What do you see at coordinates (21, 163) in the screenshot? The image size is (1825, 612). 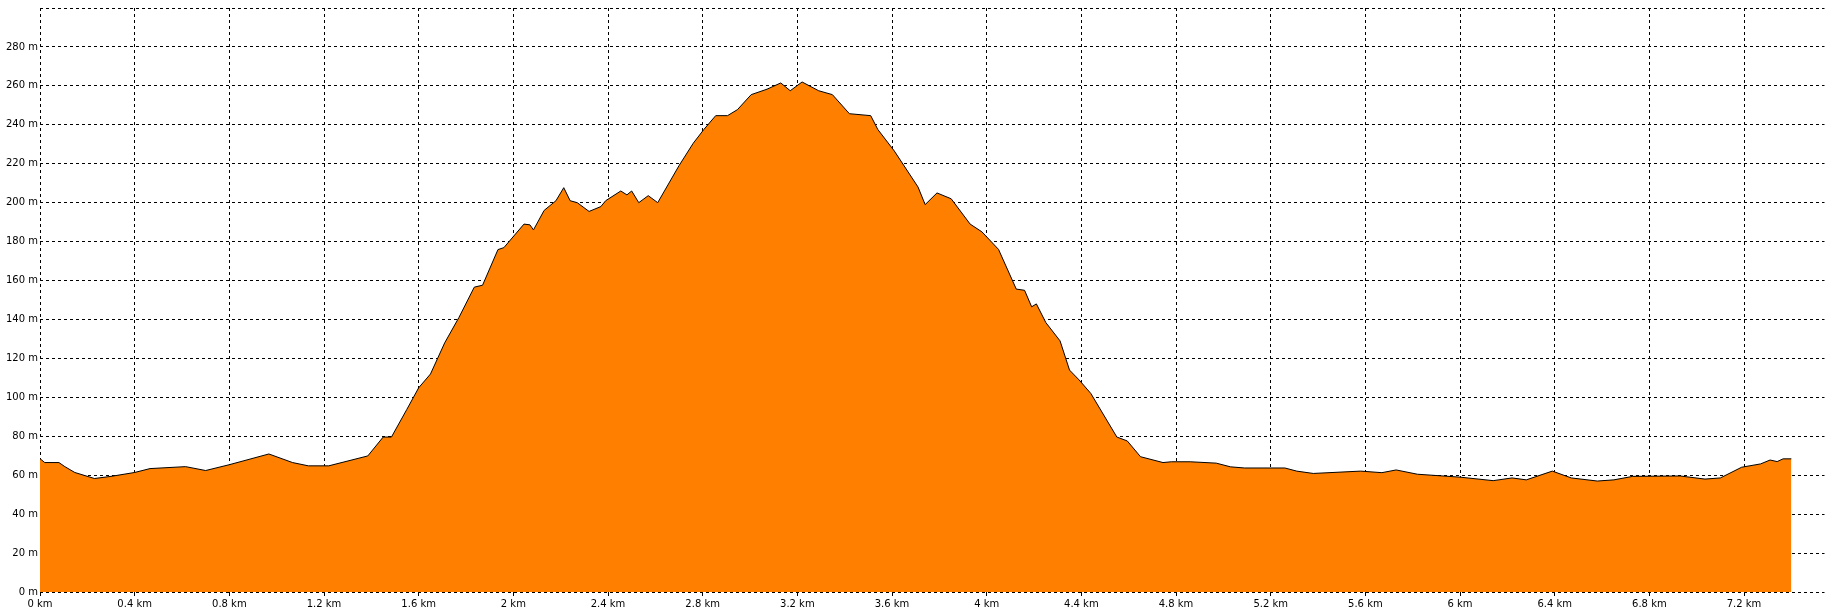 I see `y-tick-label: 220 m` at bounding box center [21, 163].